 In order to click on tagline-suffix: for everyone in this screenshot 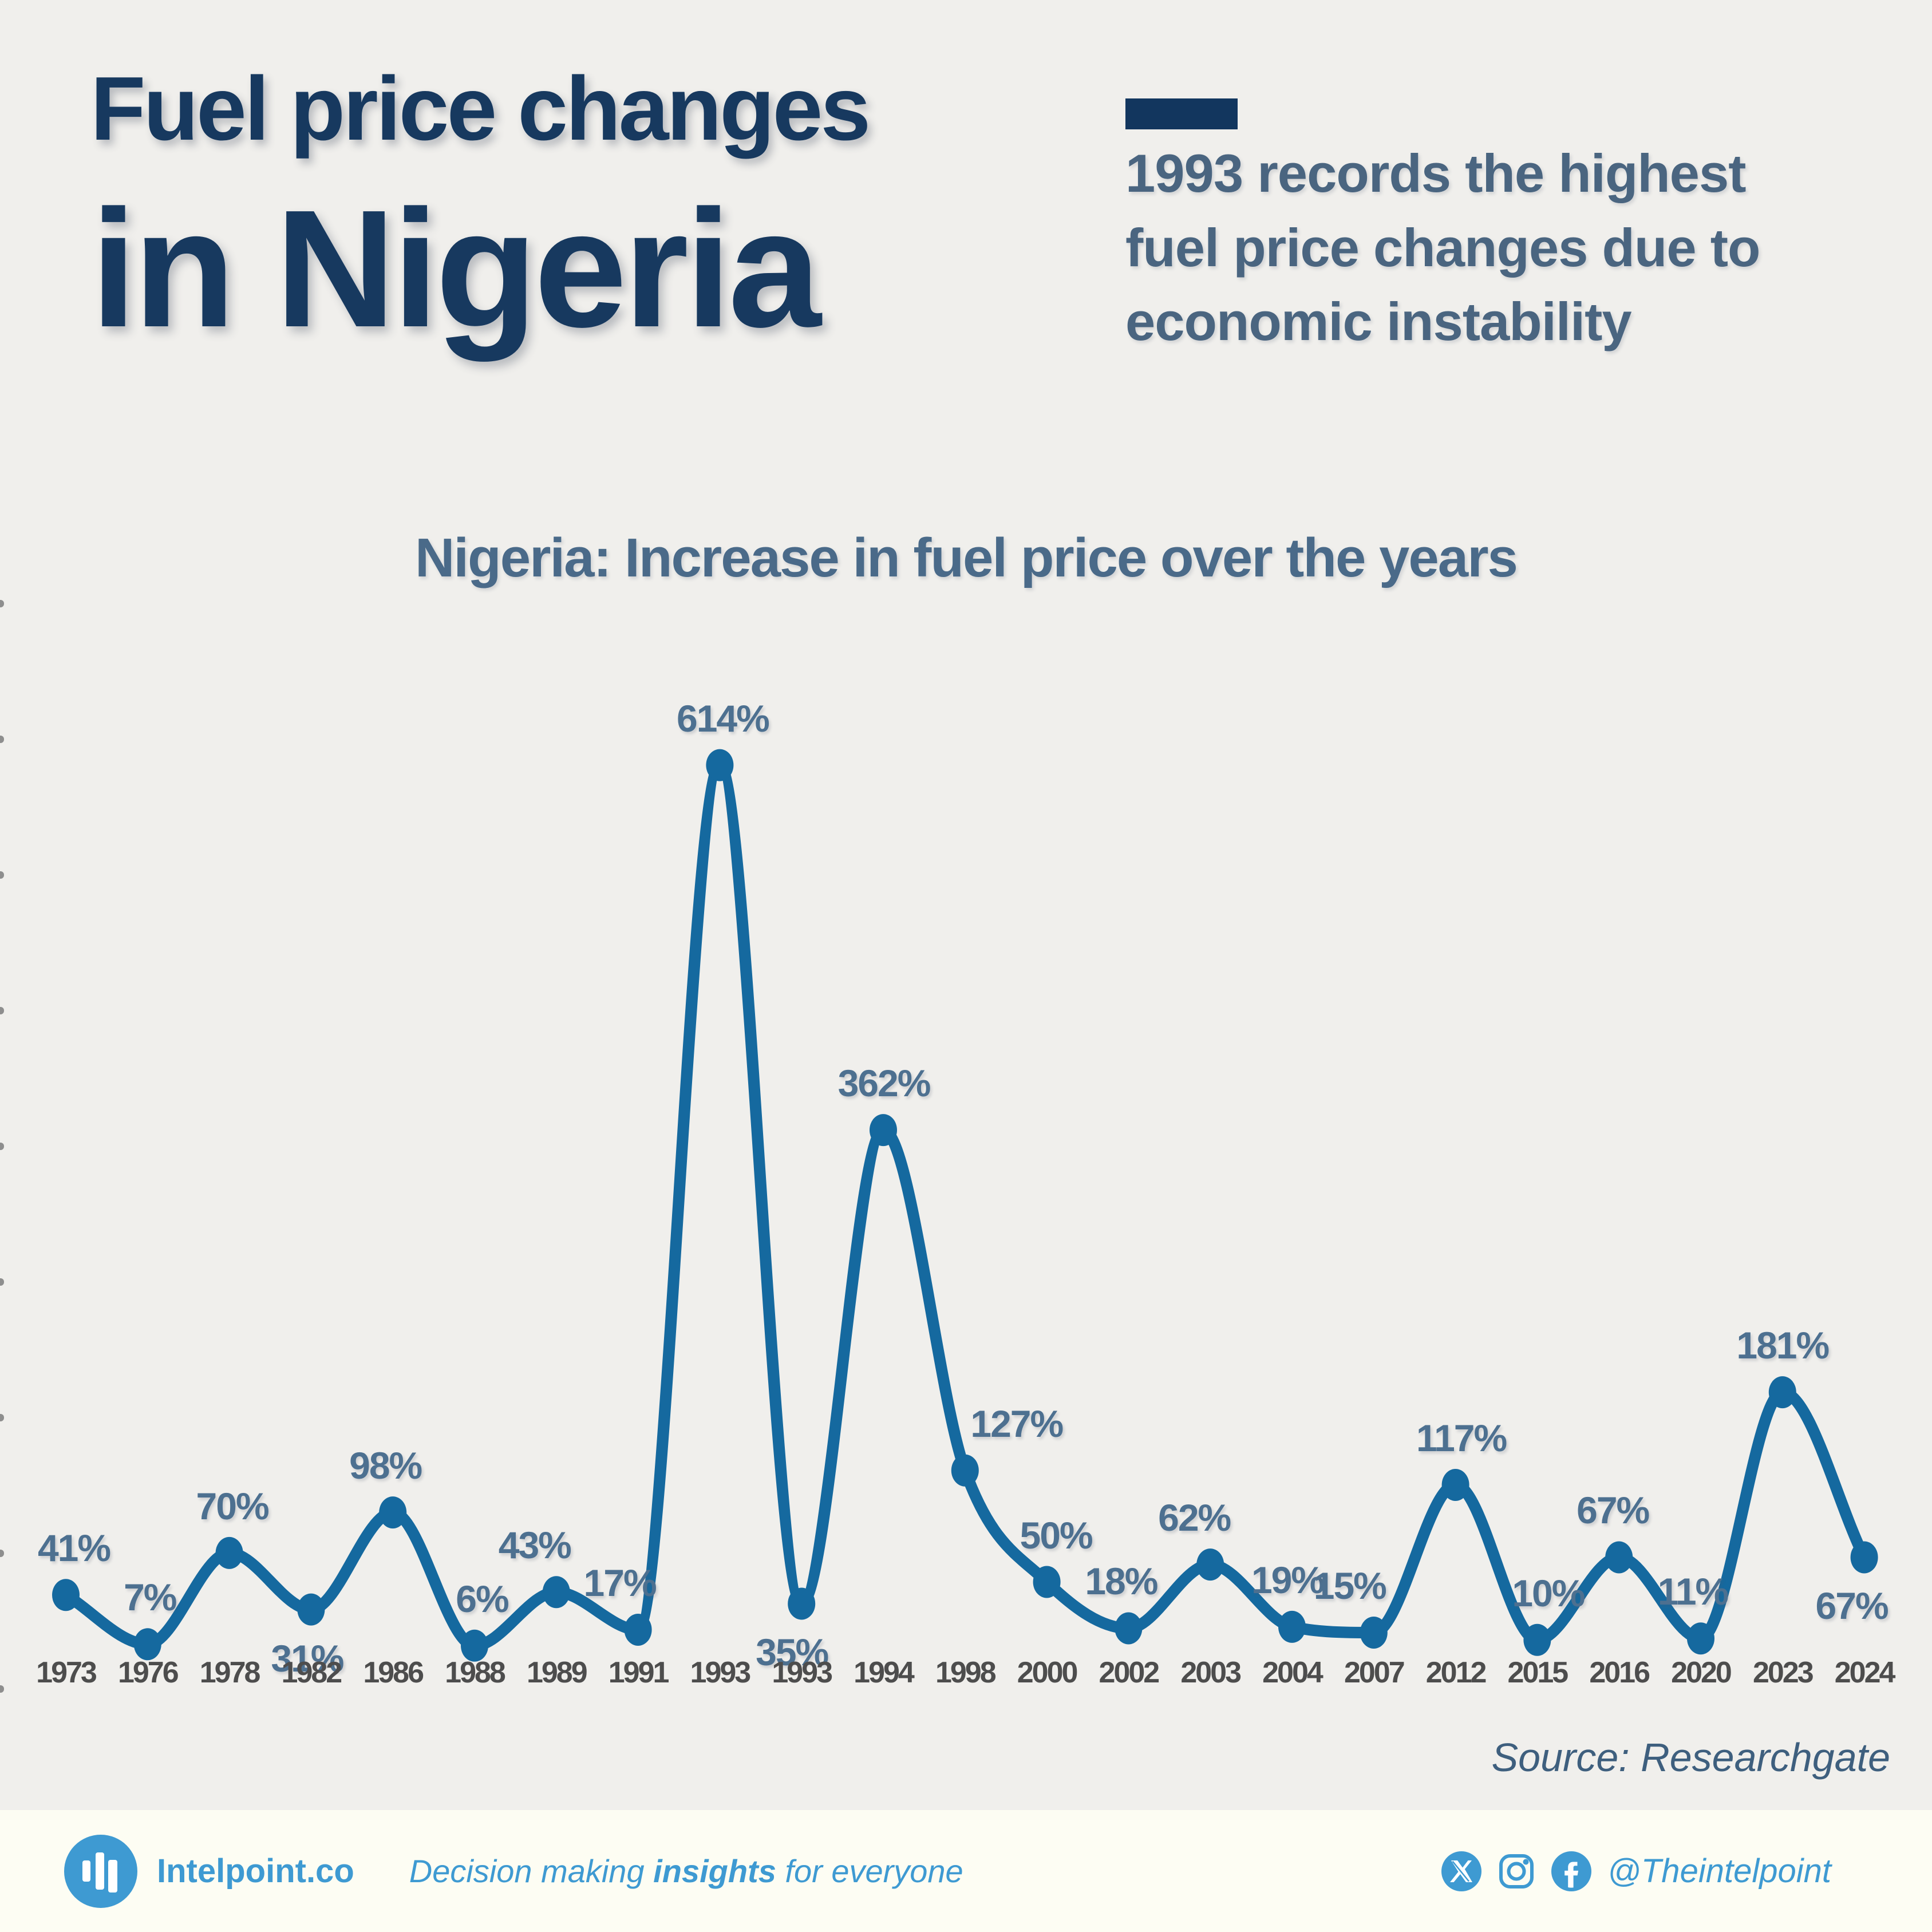, I will do `click(869, 1871)`.